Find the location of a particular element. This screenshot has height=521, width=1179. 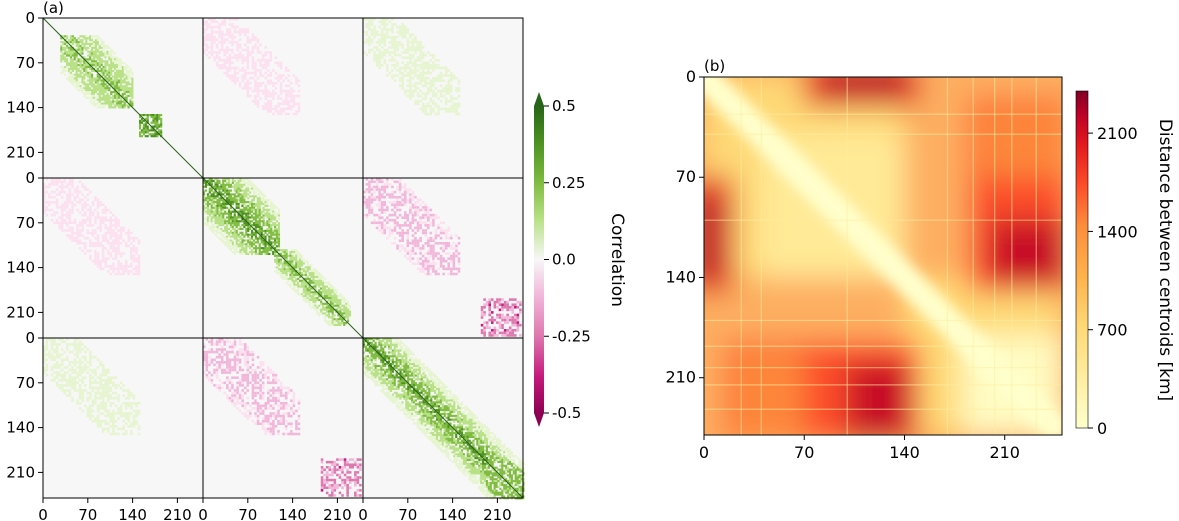

colorbar-tick-label: 0 is located at coordinates (1102, 428).